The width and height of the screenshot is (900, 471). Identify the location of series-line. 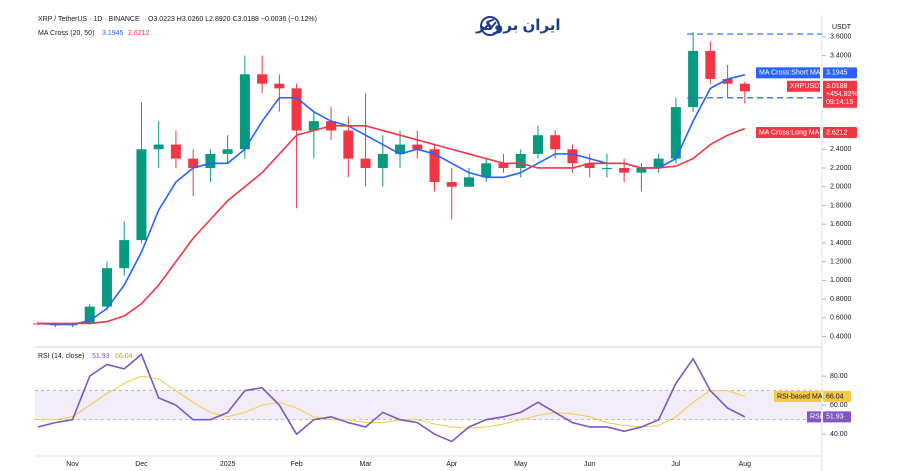
(391, 402).